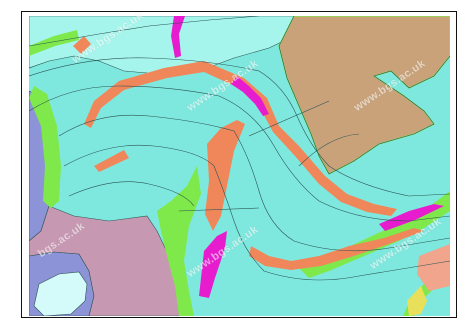 The image size is (472, 329). I want to click on mauve-unit, so click(105, 260).